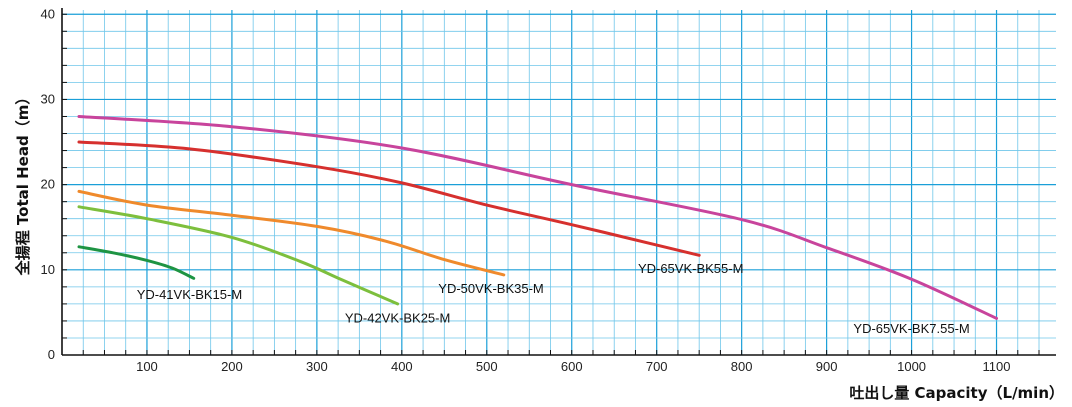 Image resolution: width=1072 pixels, height=407 pixels. What do you see at coordinates (147, 366) in the screenshot?
I see `x-tick-label: 100` at bounding box center [147, 366].